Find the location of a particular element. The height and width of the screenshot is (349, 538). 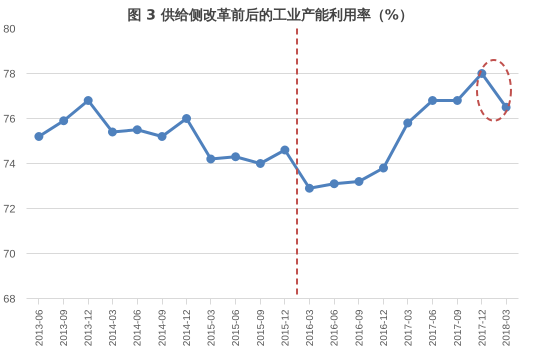

x-tick-label: 2017-03 is located at coordinates (408, 327).